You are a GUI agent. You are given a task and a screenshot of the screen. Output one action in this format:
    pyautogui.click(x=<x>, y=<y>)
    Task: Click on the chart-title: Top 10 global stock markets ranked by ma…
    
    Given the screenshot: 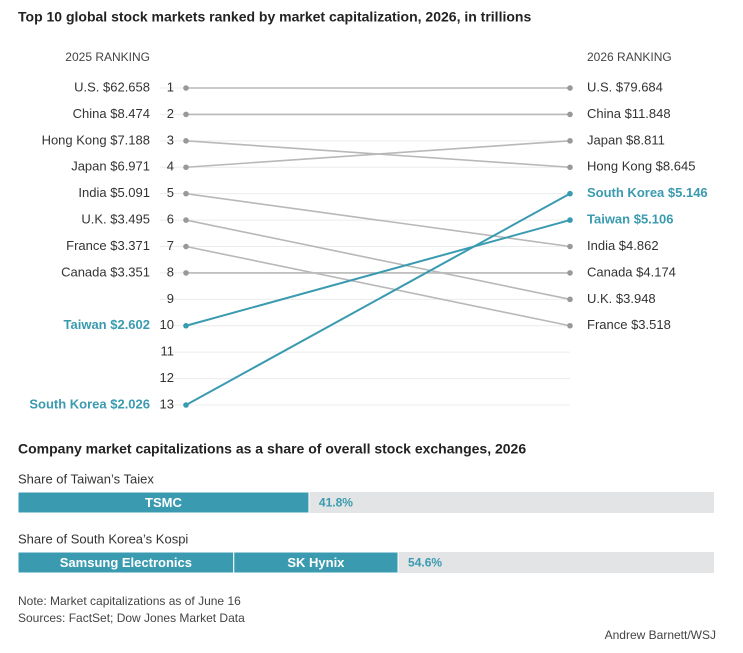 What is the action you would take?
    pyautogui.click(x=274, y=17)
    